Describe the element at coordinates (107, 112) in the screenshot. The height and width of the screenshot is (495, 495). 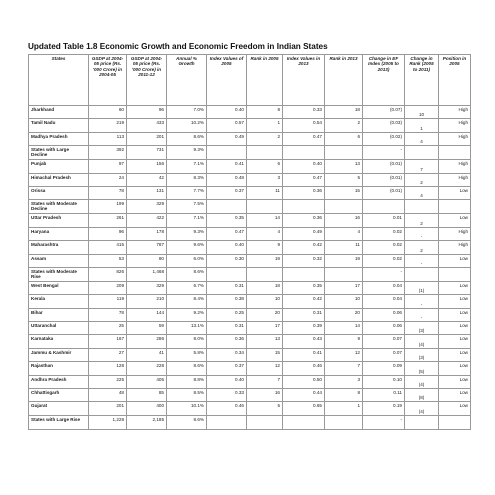
I see `value-cell: 60` at that location.